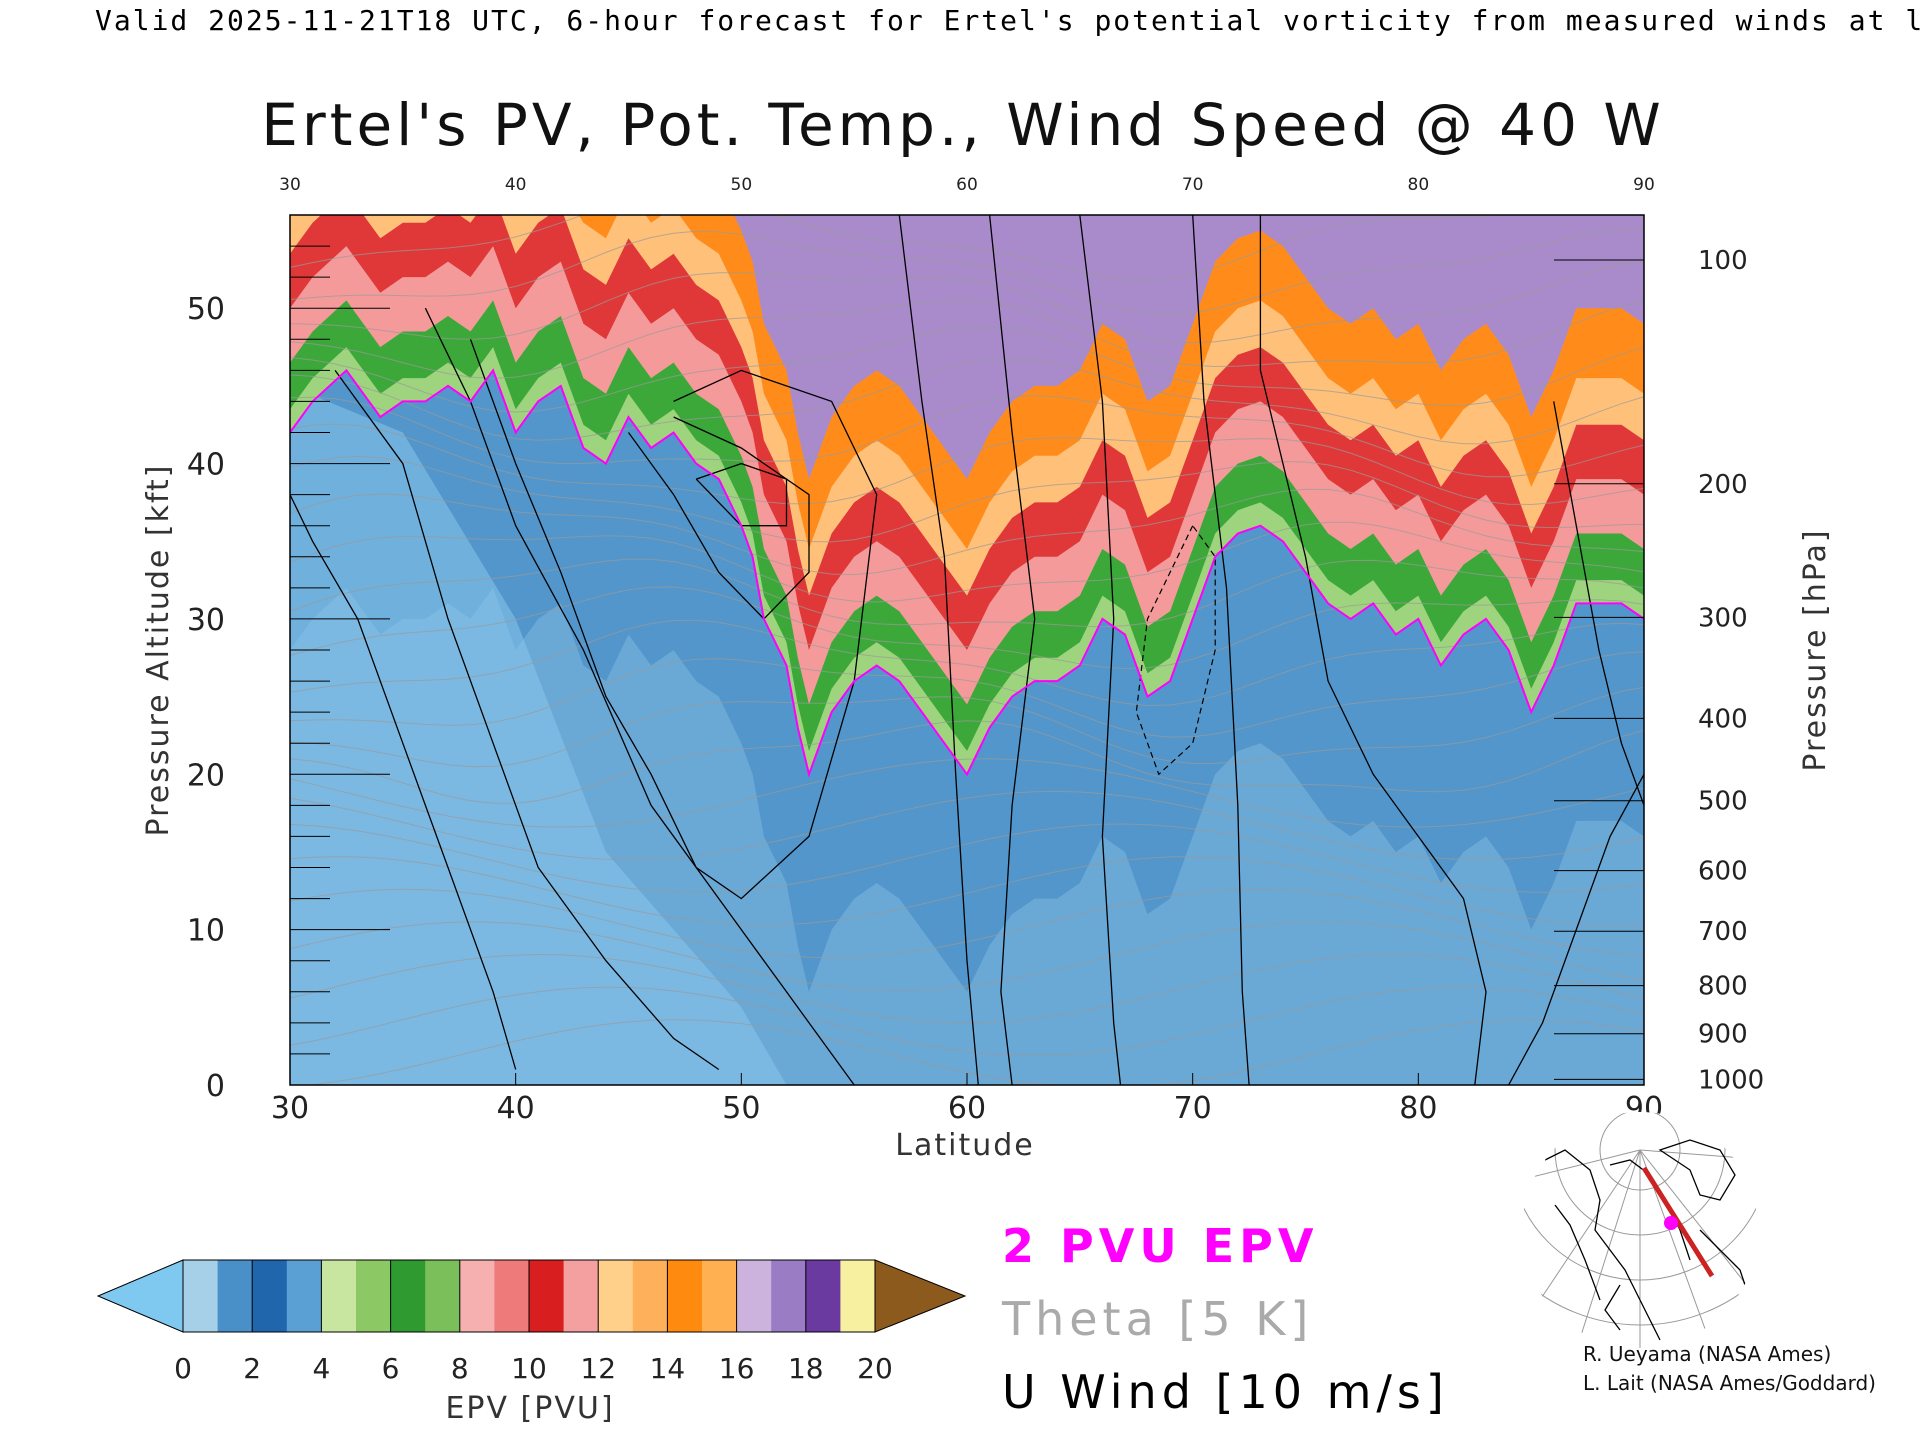  What do you see at coordinates (598, 1368) in the screenshot?
I see `colorbar-tick-label: 12` at bounding box center [598, 1368].